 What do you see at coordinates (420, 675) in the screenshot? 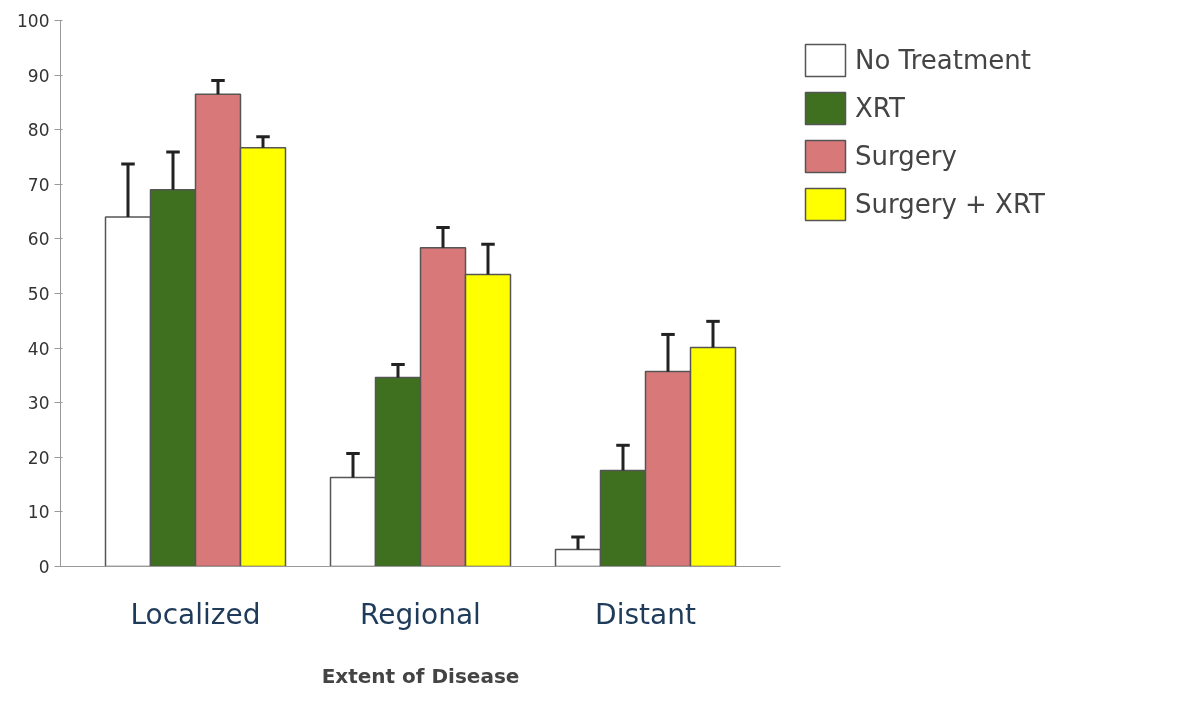
I see `x-axis-title: Extent of Disease` at bounding box center [420, 675].